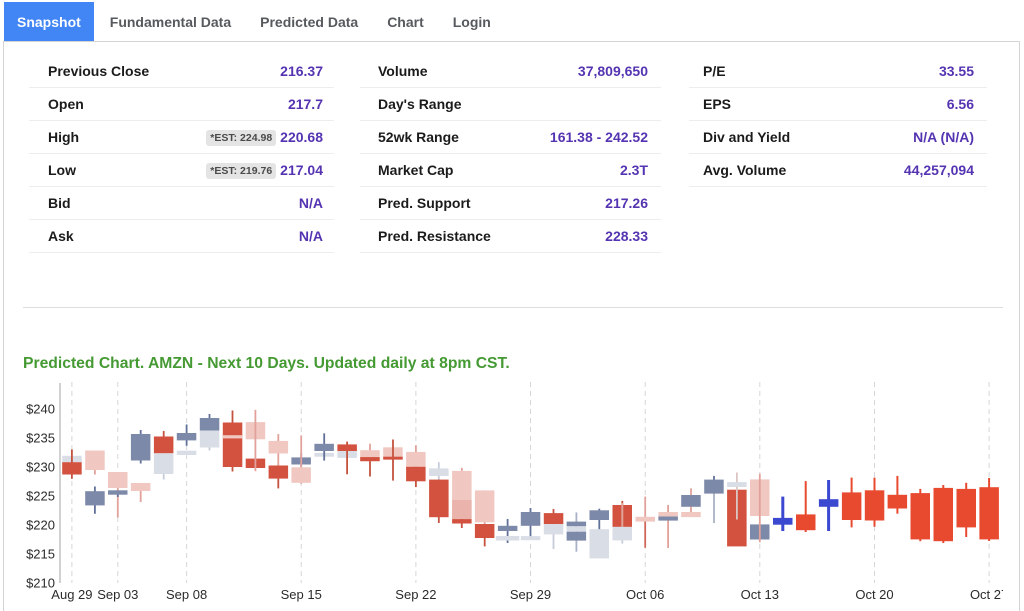 This screenshot has width=1024, height=611. Describe the element at coordinates (301, 594) in the screenshot. I see `svg-text: Sep 15` at that location.